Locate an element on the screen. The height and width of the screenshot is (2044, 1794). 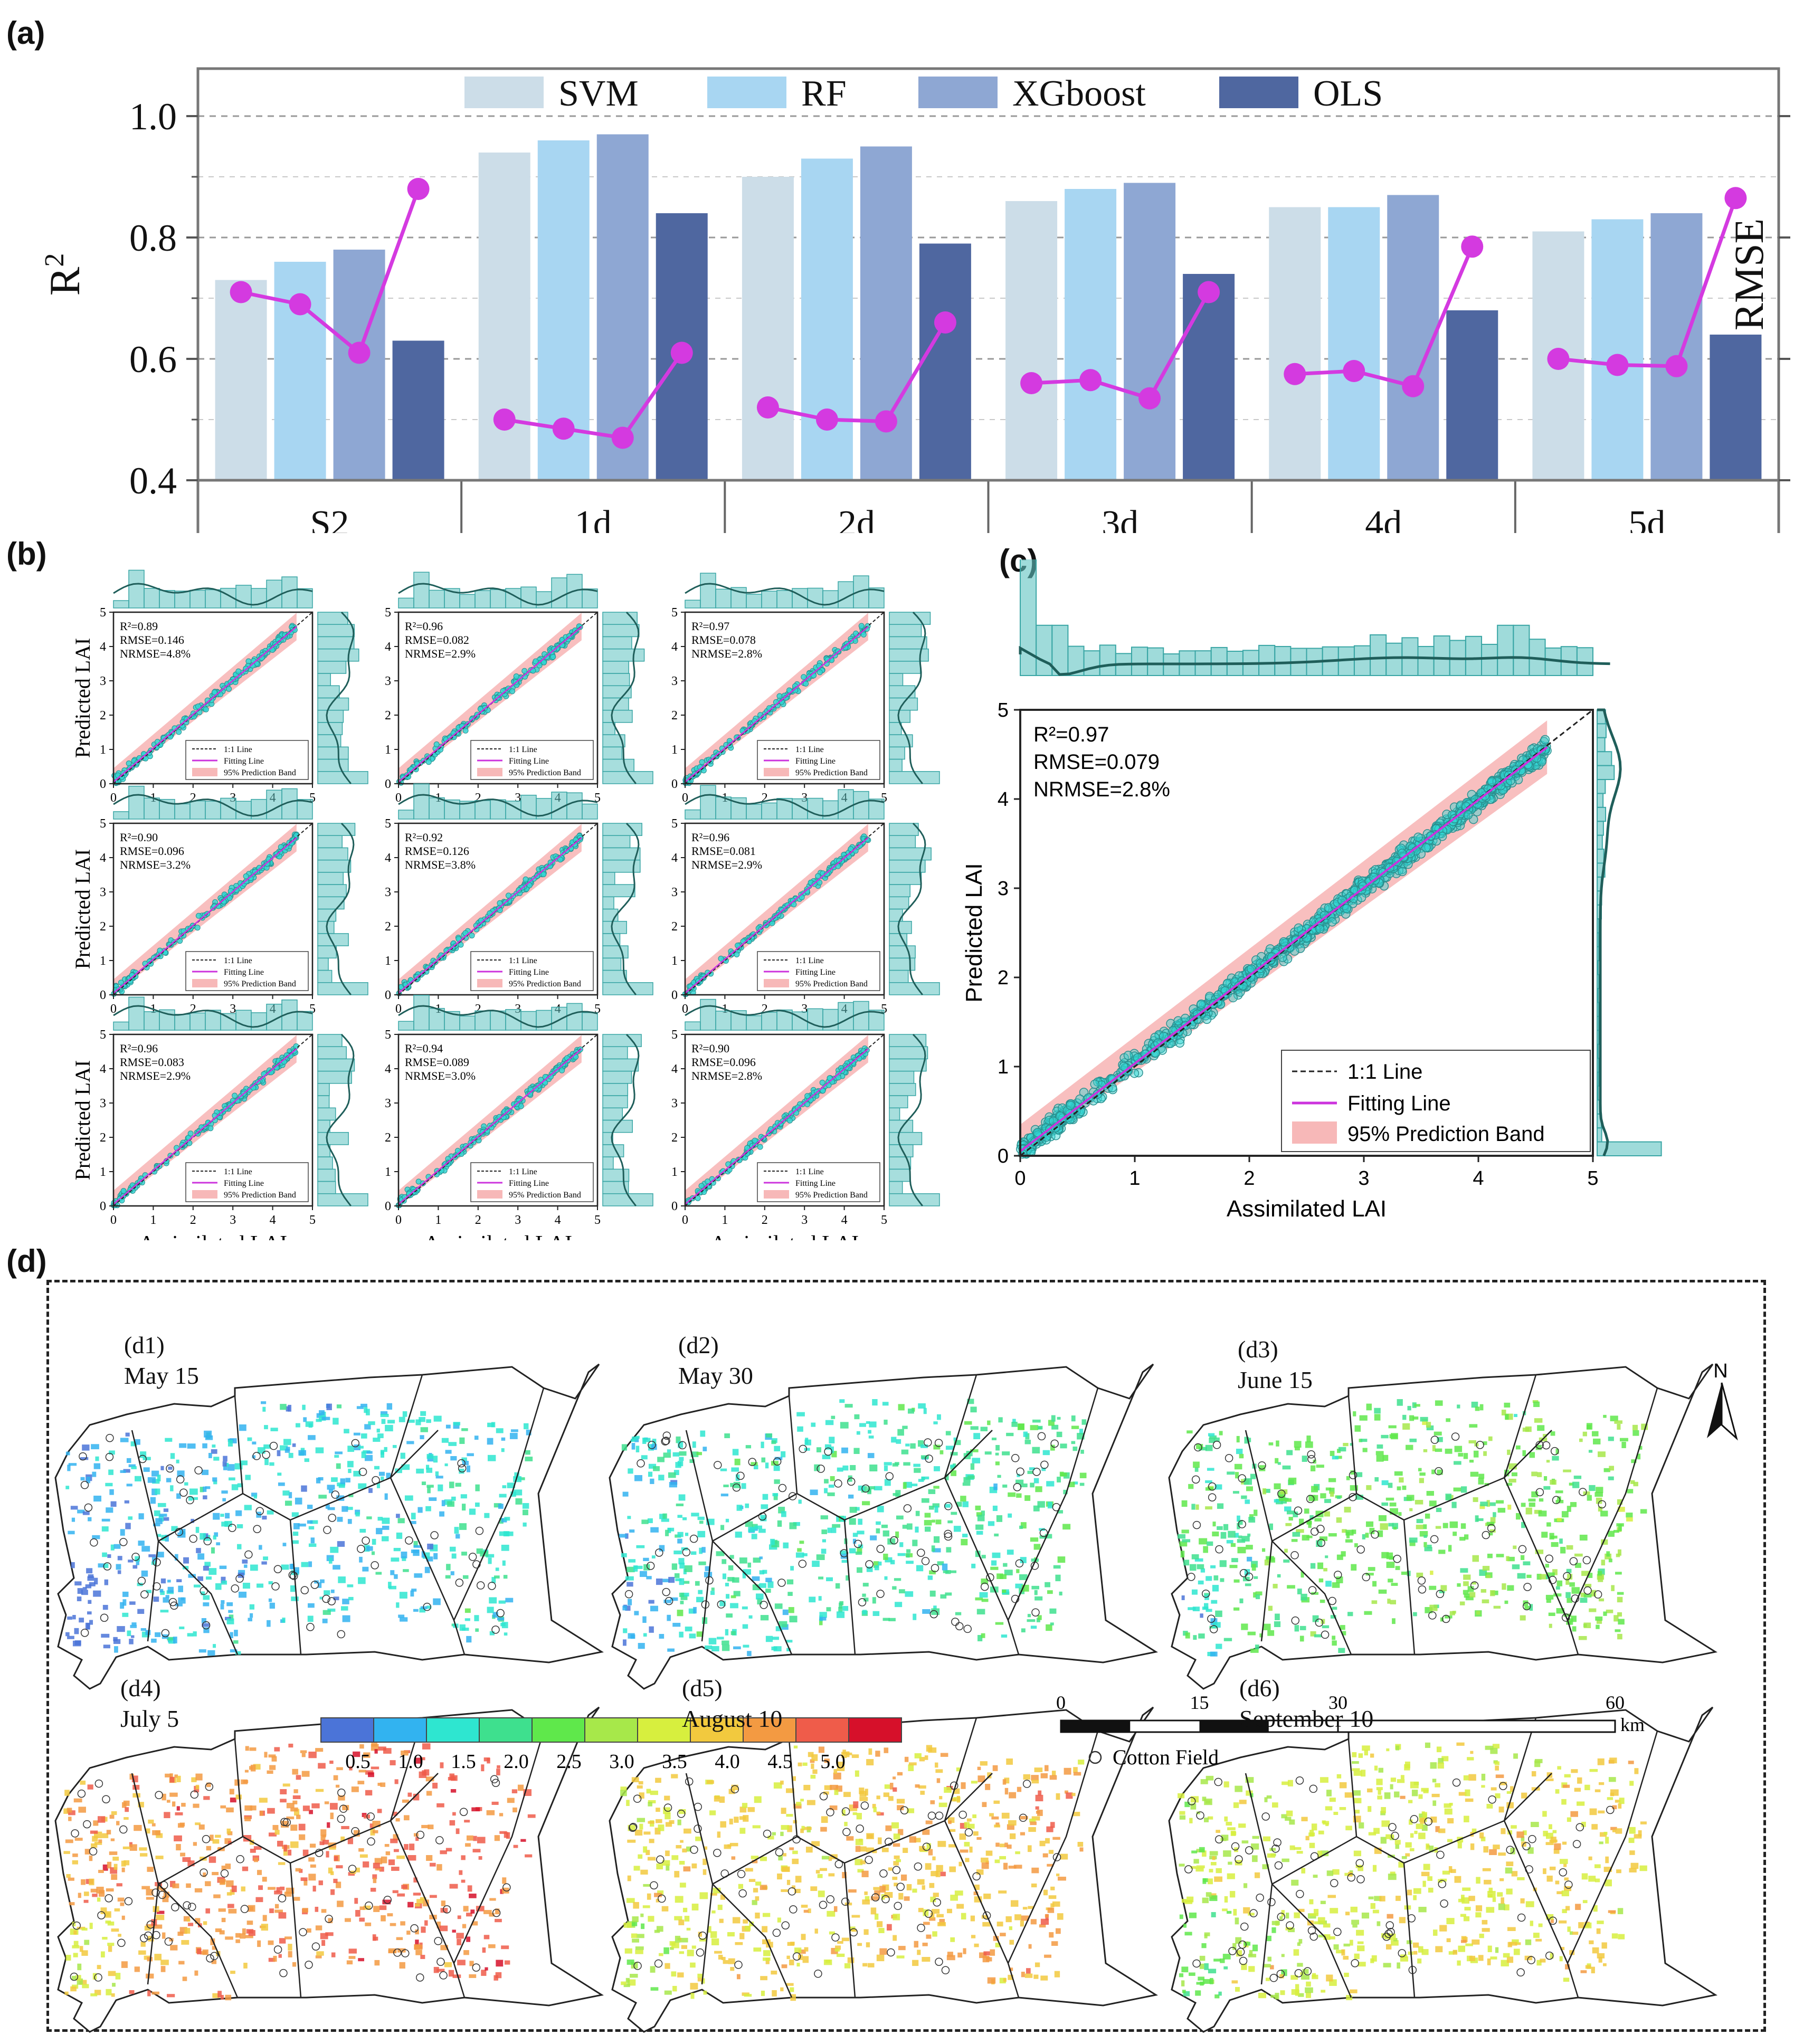
legend-label-SVM: SVM is located at coordinates (598, 93).